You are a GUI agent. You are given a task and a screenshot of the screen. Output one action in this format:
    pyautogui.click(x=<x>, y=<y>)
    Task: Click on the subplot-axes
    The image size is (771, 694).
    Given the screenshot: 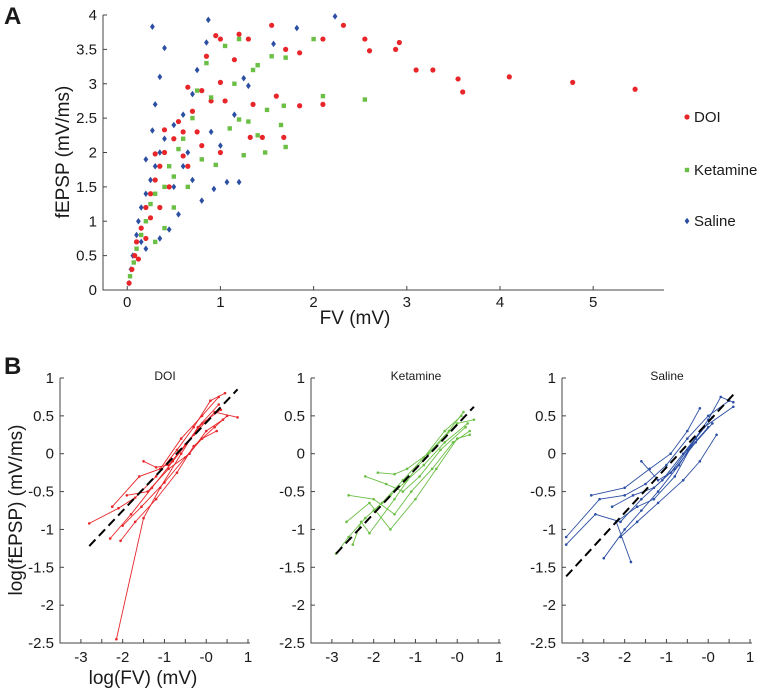 What is the action you would take?
    pyautogui.click(x=154, y=511)
    